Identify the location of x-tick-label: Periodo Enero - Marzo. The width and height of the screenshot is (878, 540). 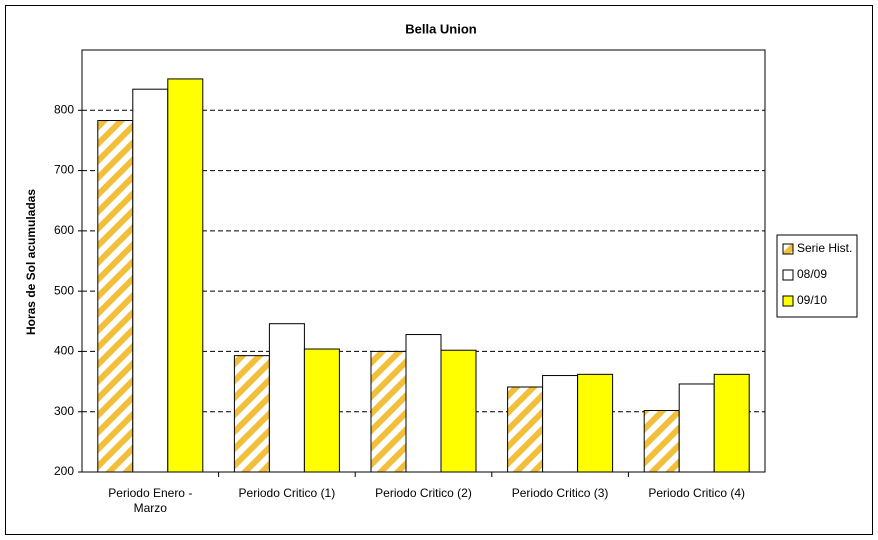
(150, 500).